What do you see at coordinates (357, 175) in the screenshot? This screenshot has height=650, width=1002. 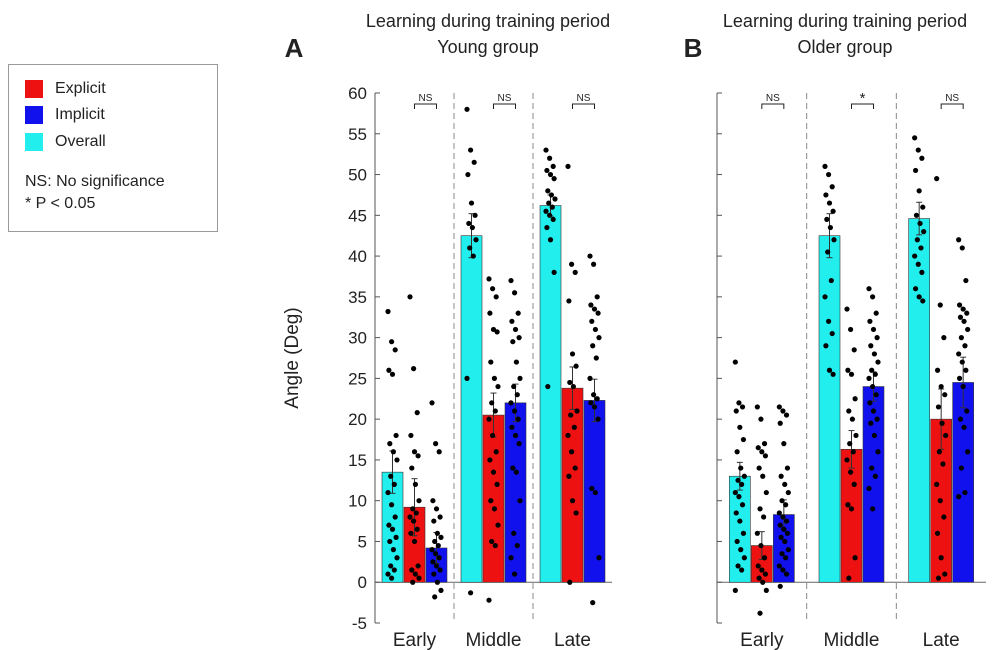 I see `y-tick-label: 50` at bounding box center [357, 175].